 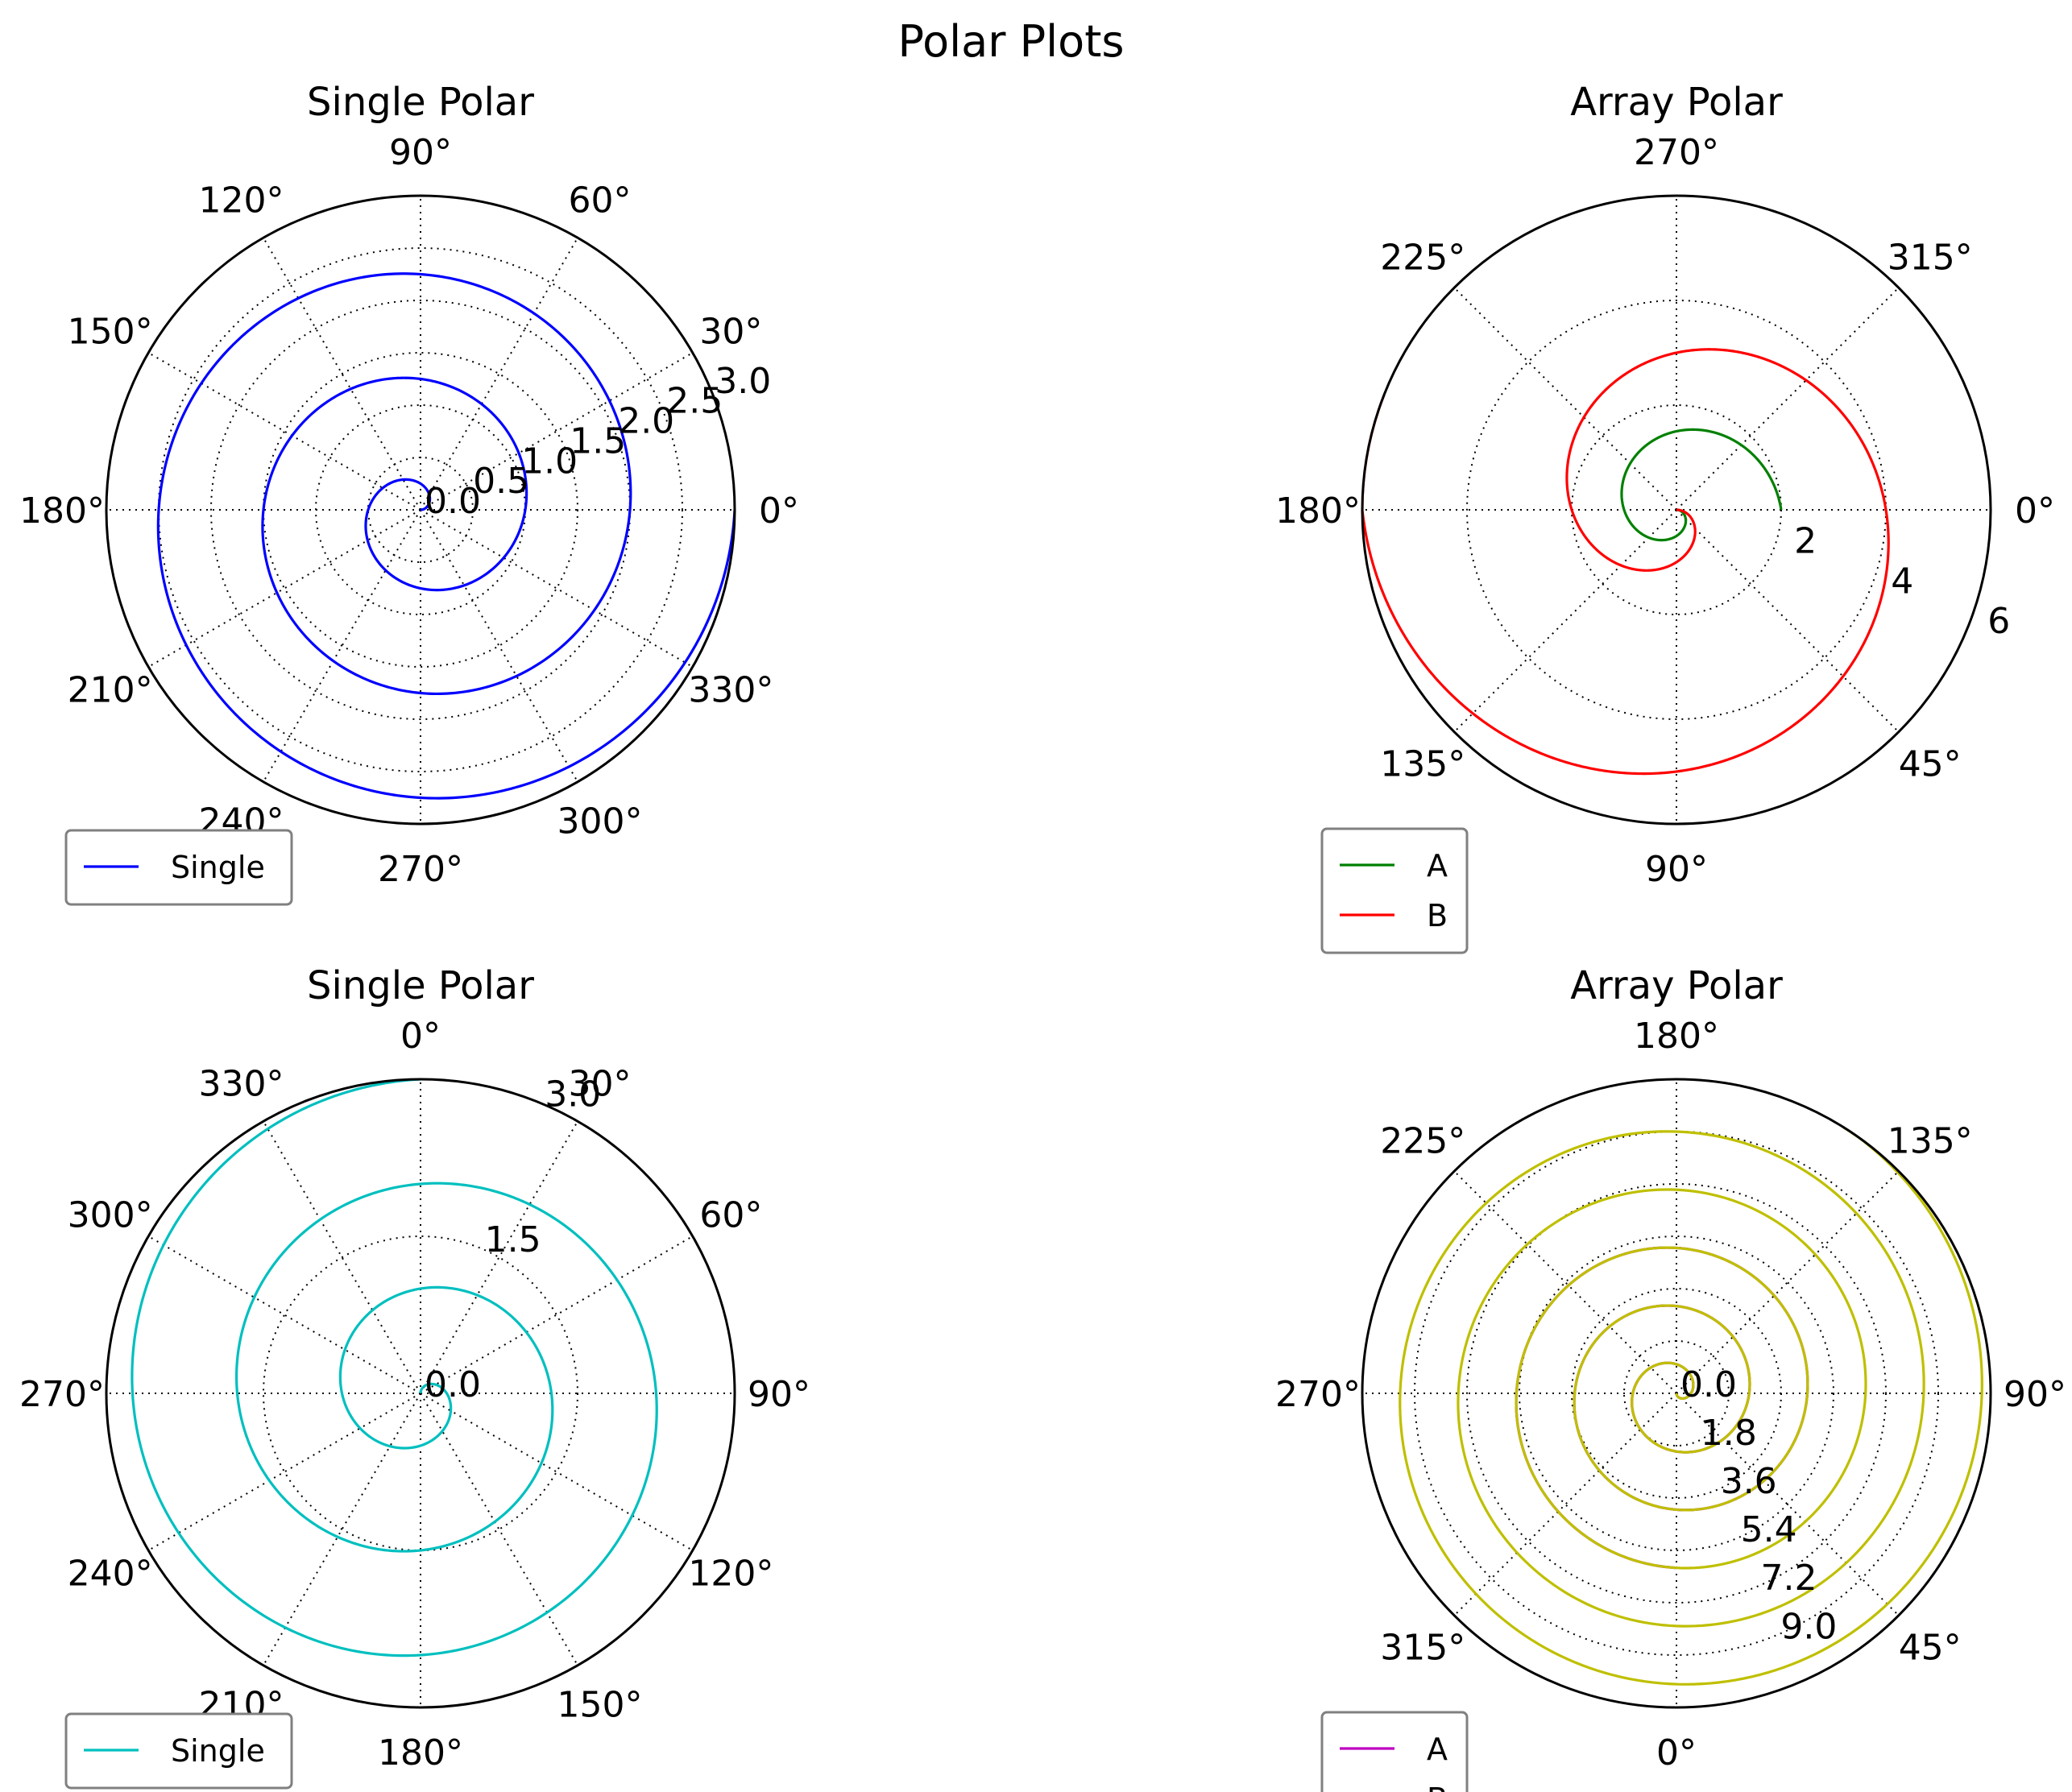 I want to click on r-tick-label: 4, so click(x=1902, y=581).